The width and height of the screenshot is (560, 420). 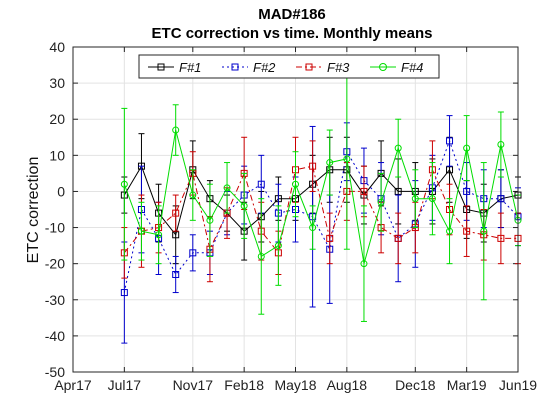 What do you see at coordinates (55, 264) in the screenshot?
I see `y-tick-label: -20` at bounding box center [55, 264].